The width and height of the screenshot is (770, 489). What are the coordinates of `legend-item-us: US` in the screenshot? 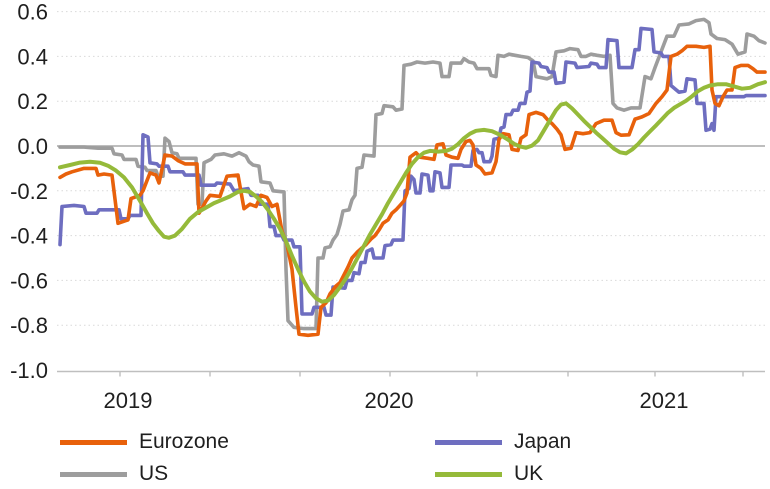 It's located at (114, 474).